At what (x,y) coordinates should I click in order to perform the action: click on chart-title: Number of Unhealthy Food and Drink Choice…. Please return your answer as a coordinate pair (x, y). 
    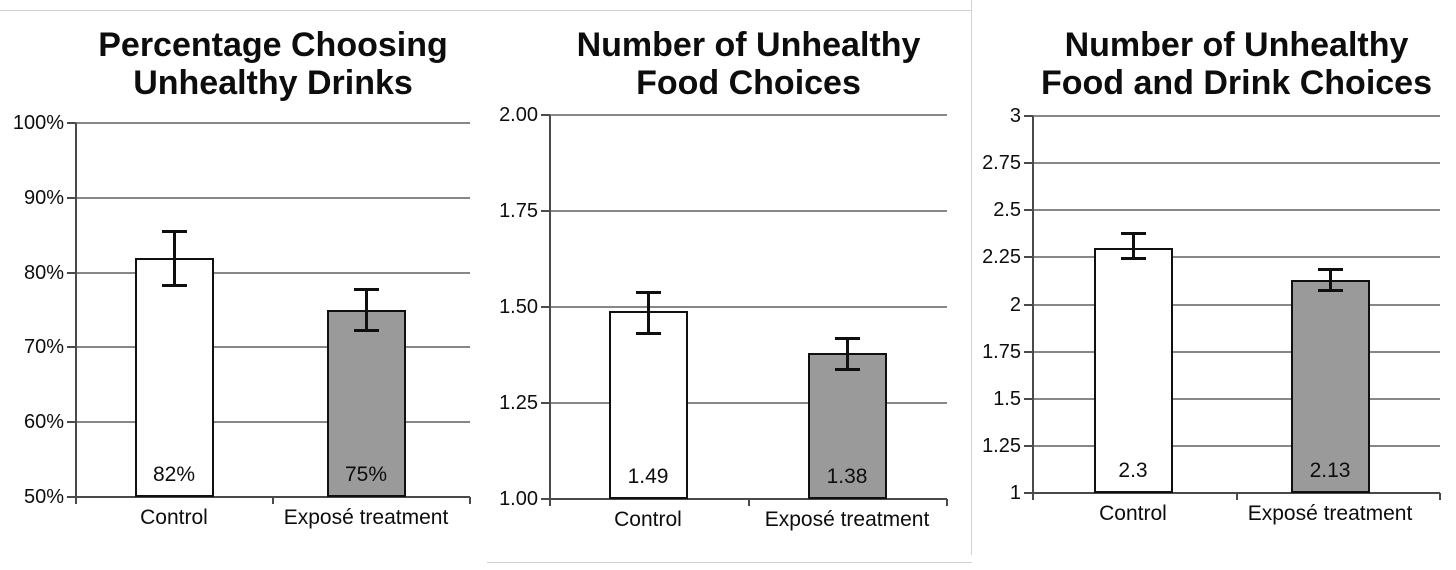
    Looking at the image, I should click on (1236, 64).